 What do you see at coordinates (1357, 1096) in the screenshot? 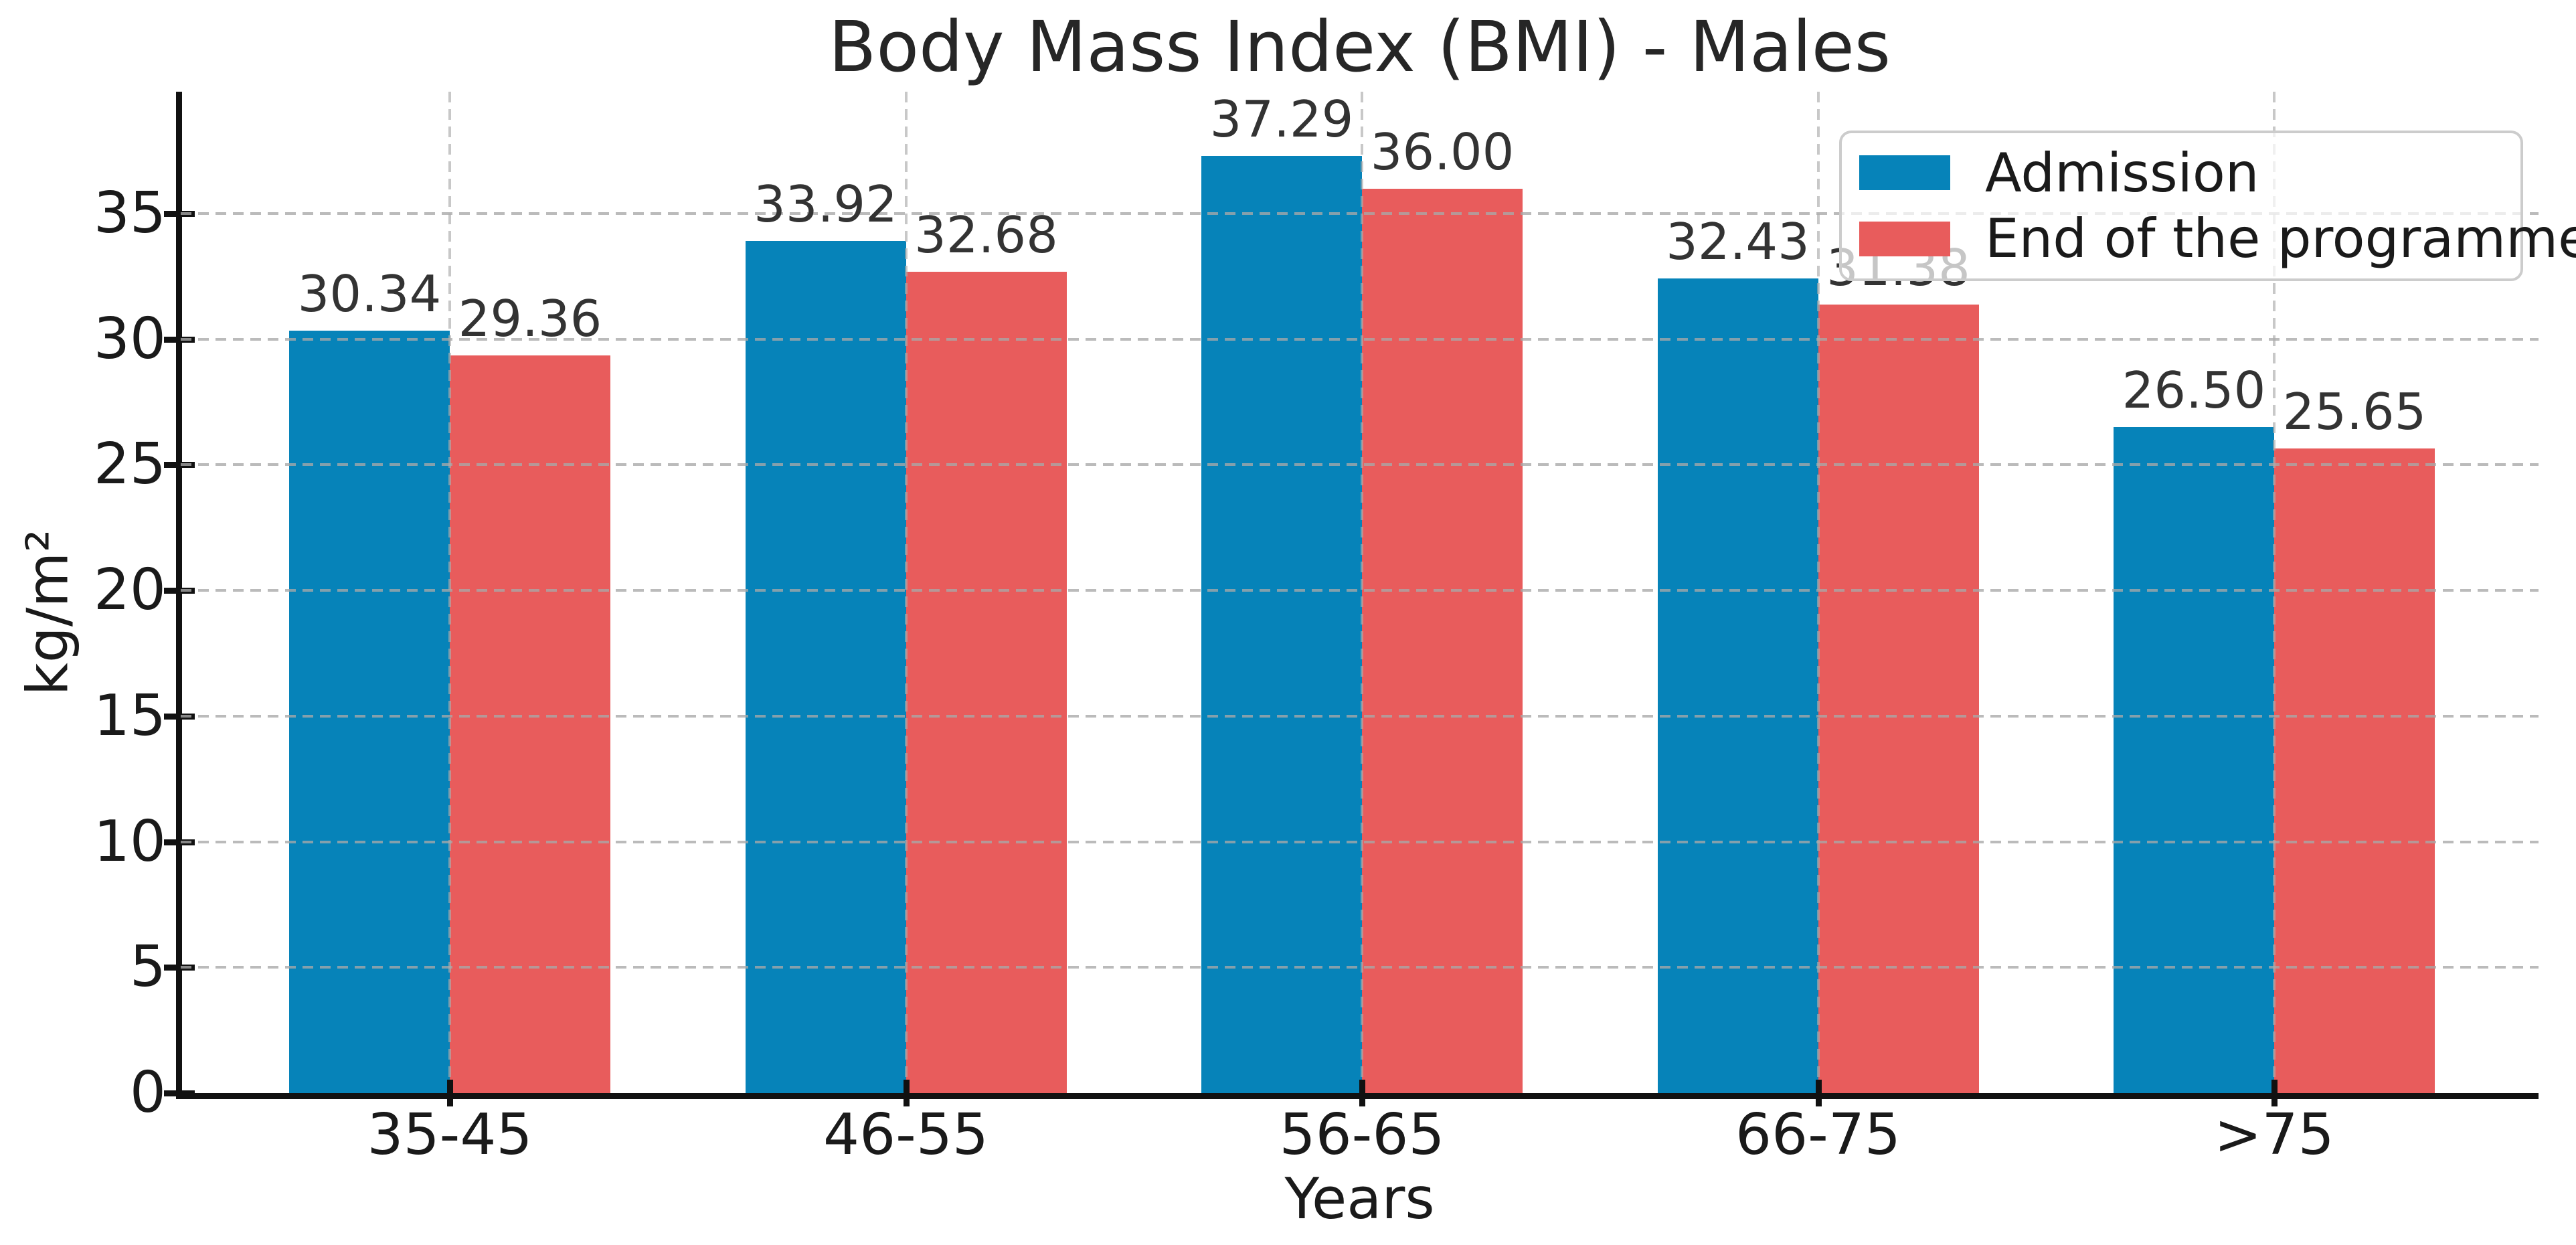
I see `x-axis-spine` at bounding box center [1357, 1096].